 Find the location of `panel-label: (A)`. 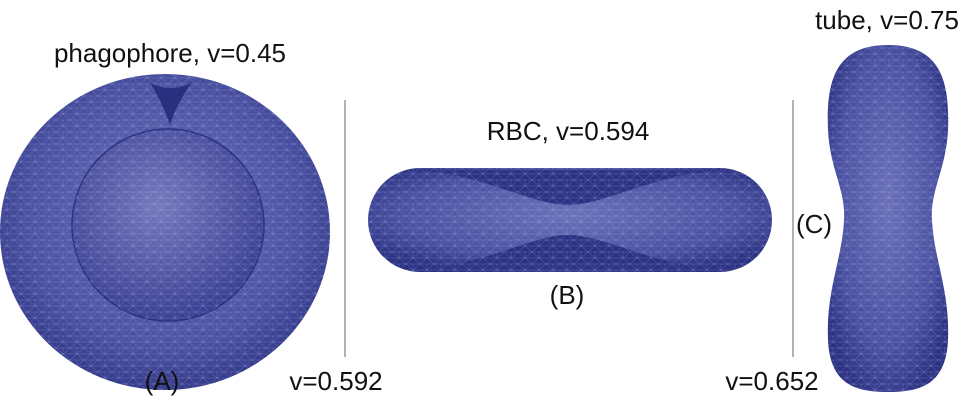

panel-label: (A) is located at coordinates (162, 381).